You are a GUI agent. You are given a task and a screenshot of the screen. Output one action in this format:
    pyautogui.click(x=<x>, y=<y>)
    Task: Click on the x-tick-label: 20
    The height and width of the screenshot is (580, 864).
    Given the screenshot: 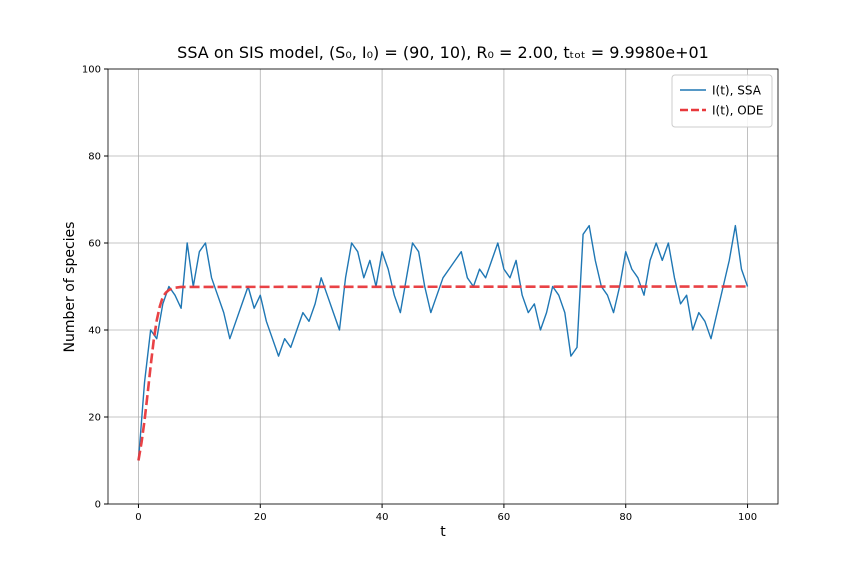 What is the action you would take?
    pyautogui.click(x=260, y=517)
    